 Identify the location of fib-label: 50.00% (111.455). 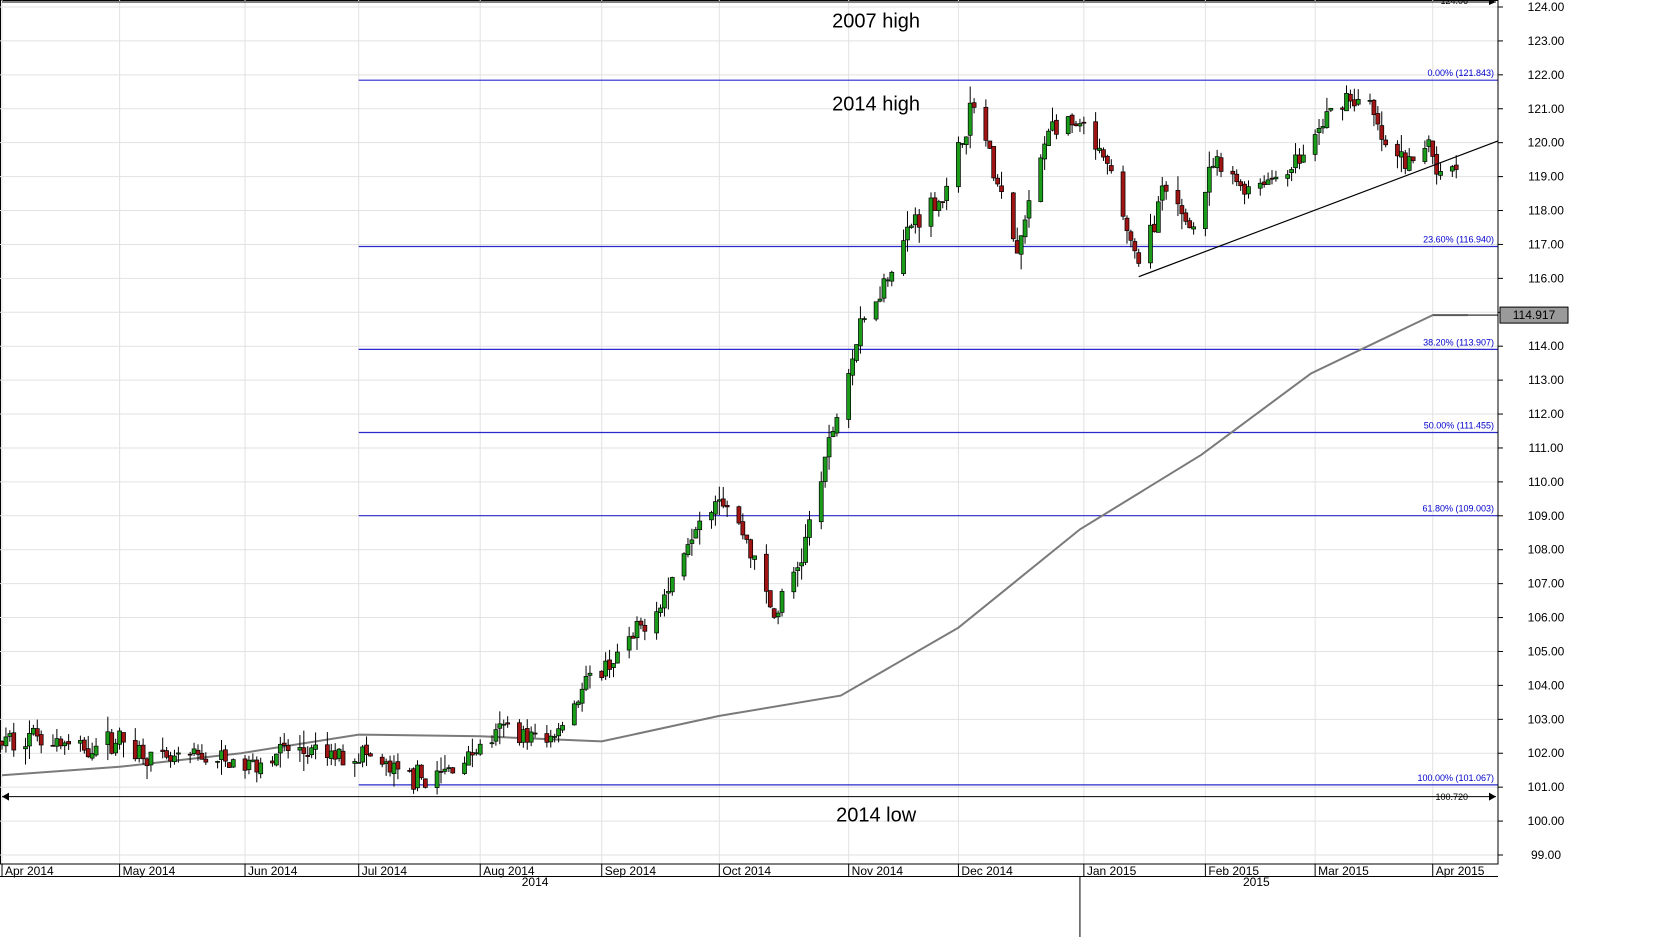
(1459, 426).